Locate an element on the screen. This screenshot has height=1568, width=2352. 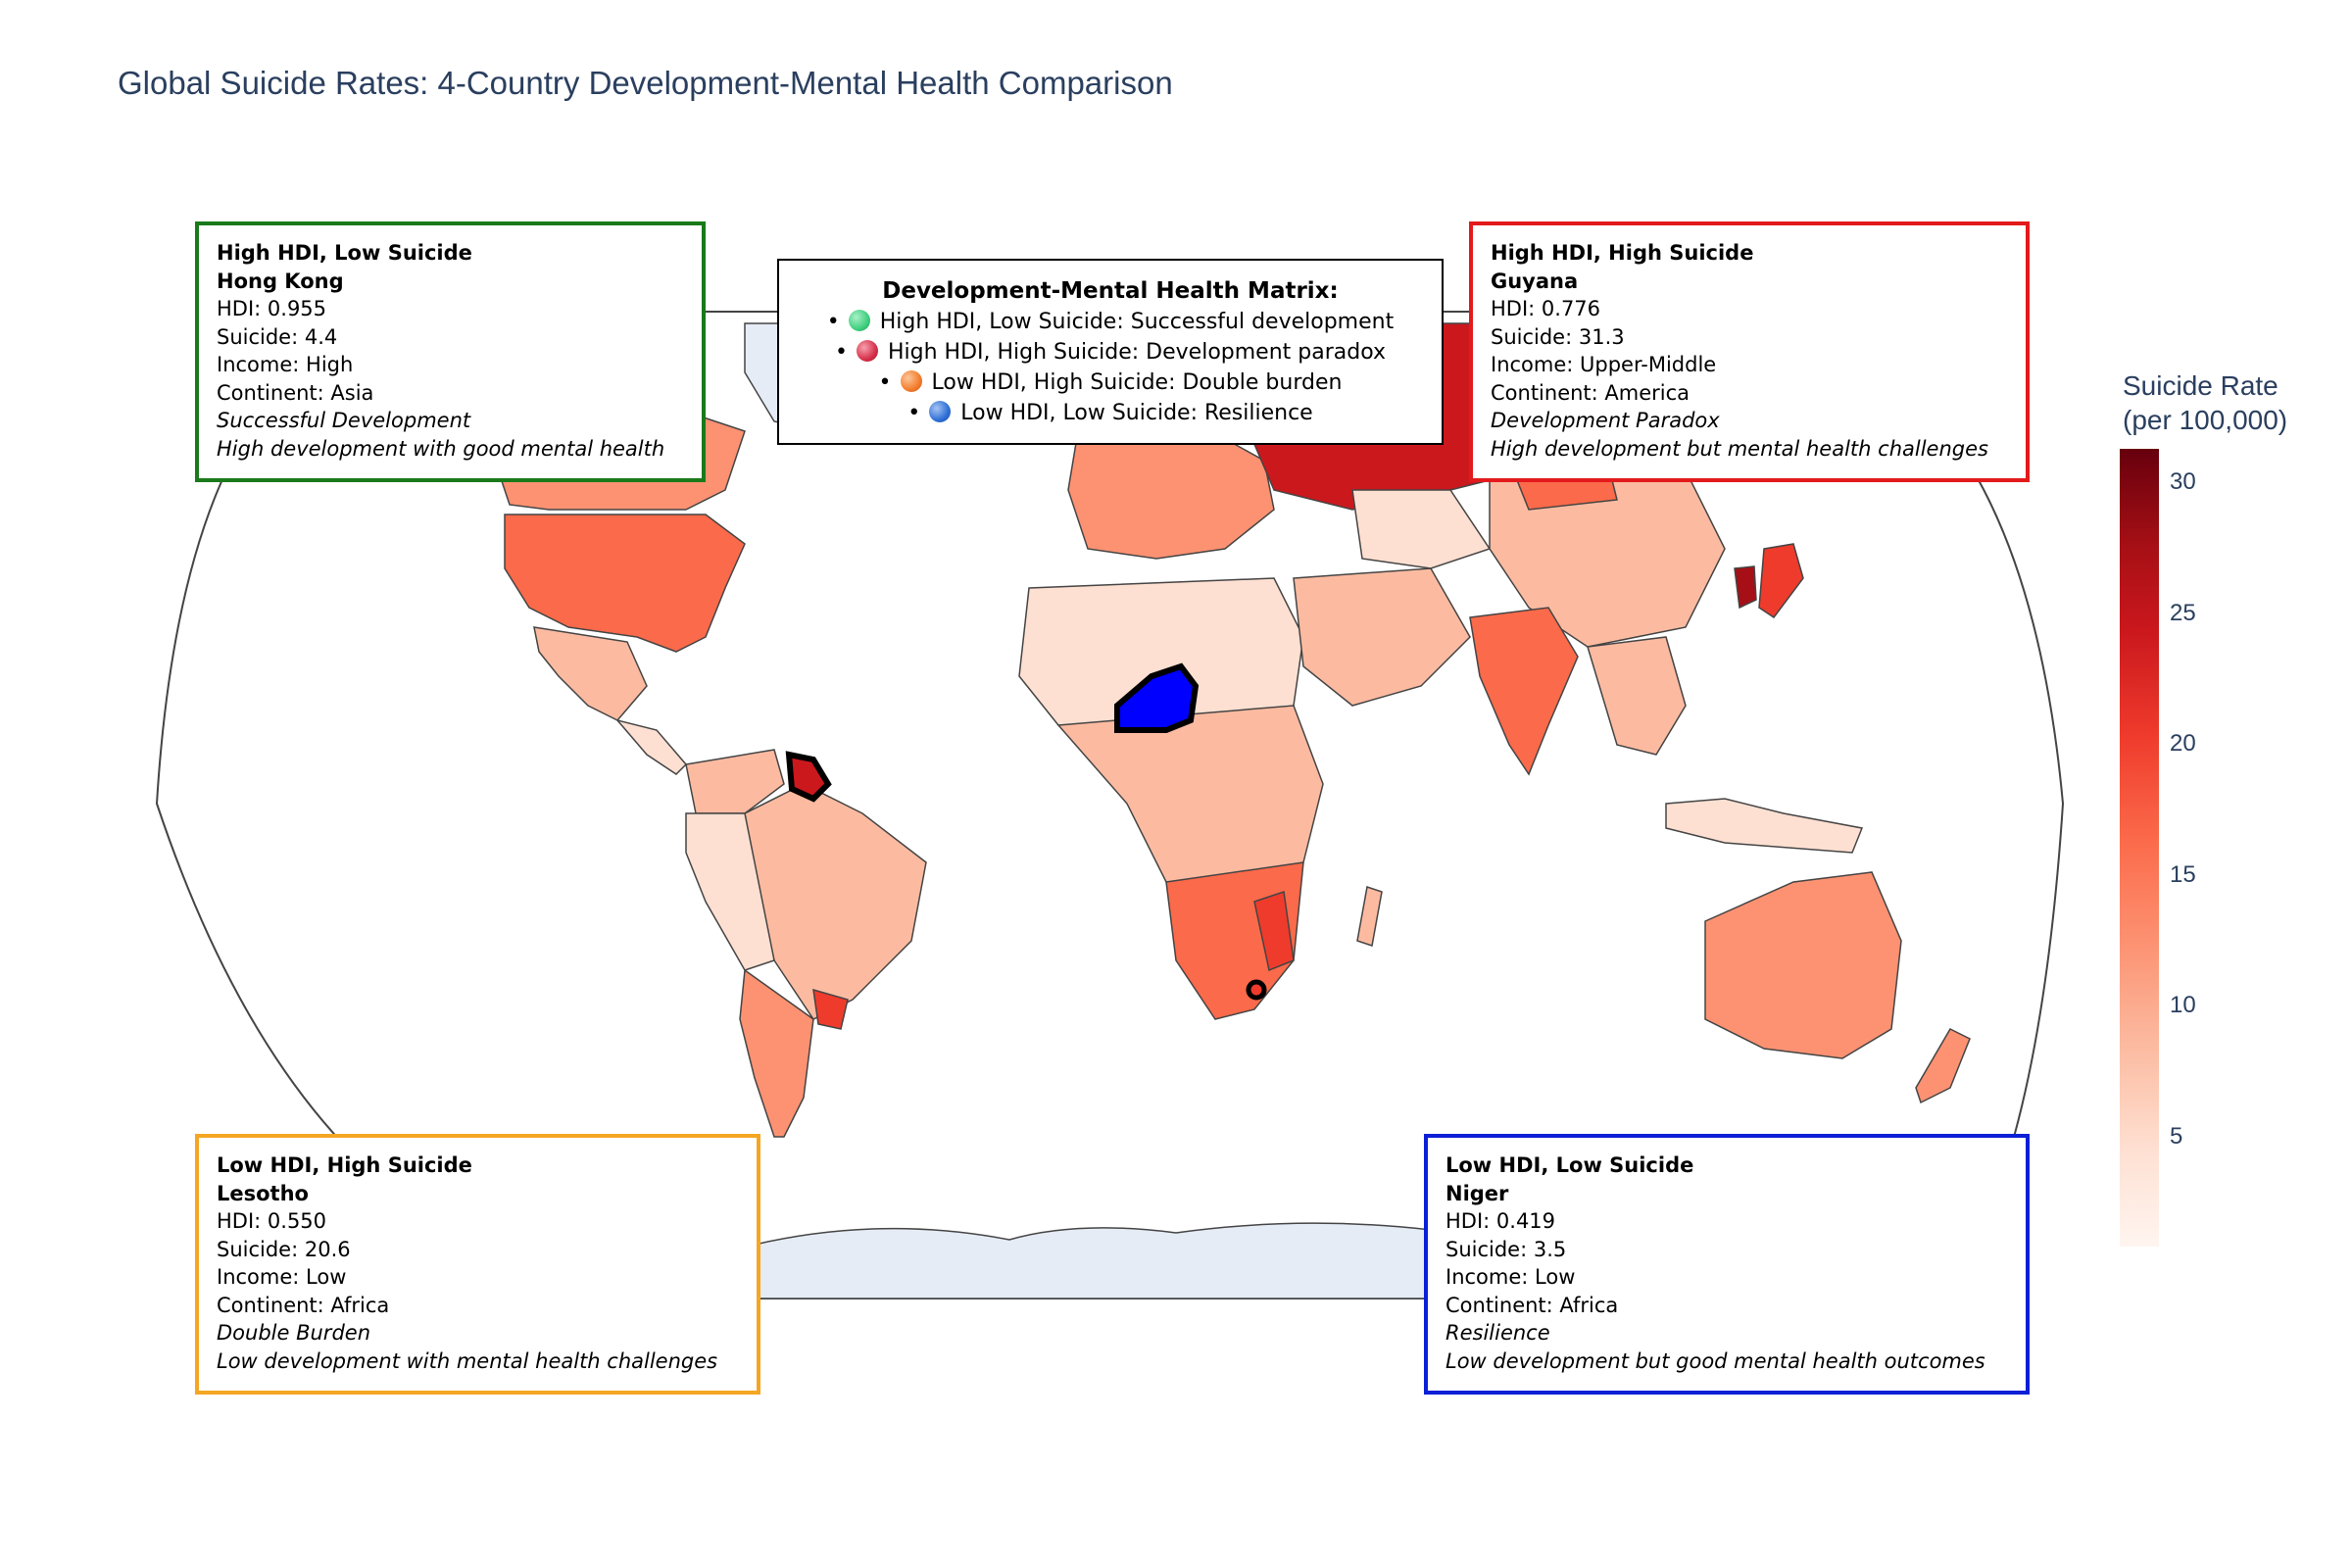
annotation-label: Double Burden is located at coordinates (293, 1333).